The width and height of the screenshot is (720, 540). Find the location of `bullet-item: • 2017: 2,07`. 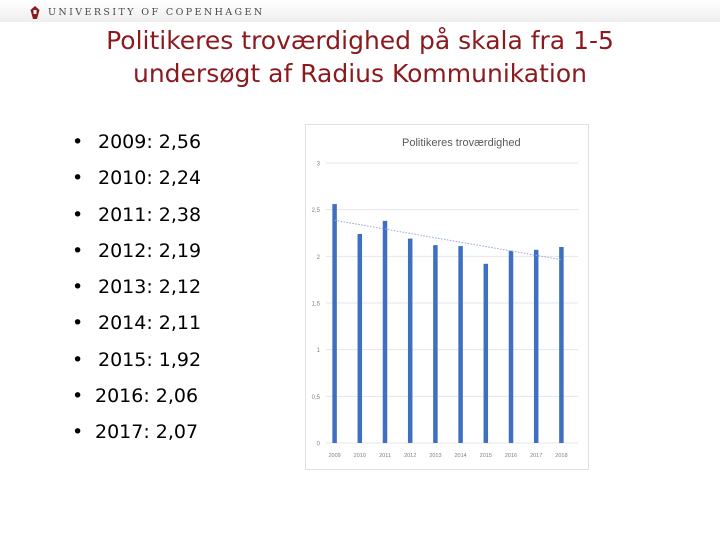

bullet-item: • 2017: 2,07 is located at coordinates (136, 432).